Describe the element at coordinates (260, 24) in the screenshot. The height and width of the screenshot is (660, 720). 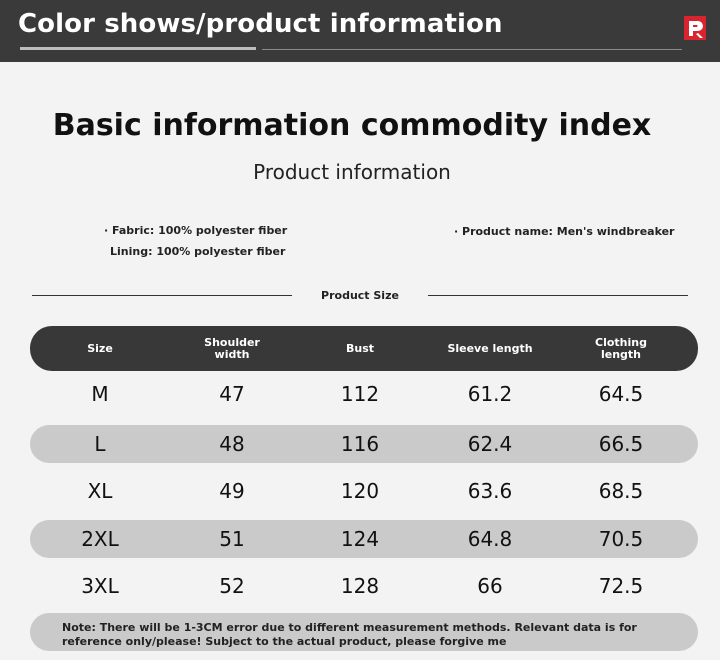
I see `header-title: Color shows/product information` at that location.